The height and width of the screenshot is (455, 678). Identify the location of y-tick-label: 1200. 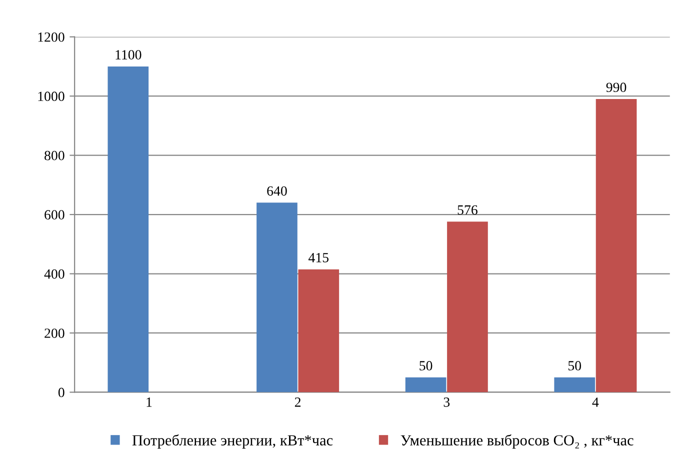
(51, 37).